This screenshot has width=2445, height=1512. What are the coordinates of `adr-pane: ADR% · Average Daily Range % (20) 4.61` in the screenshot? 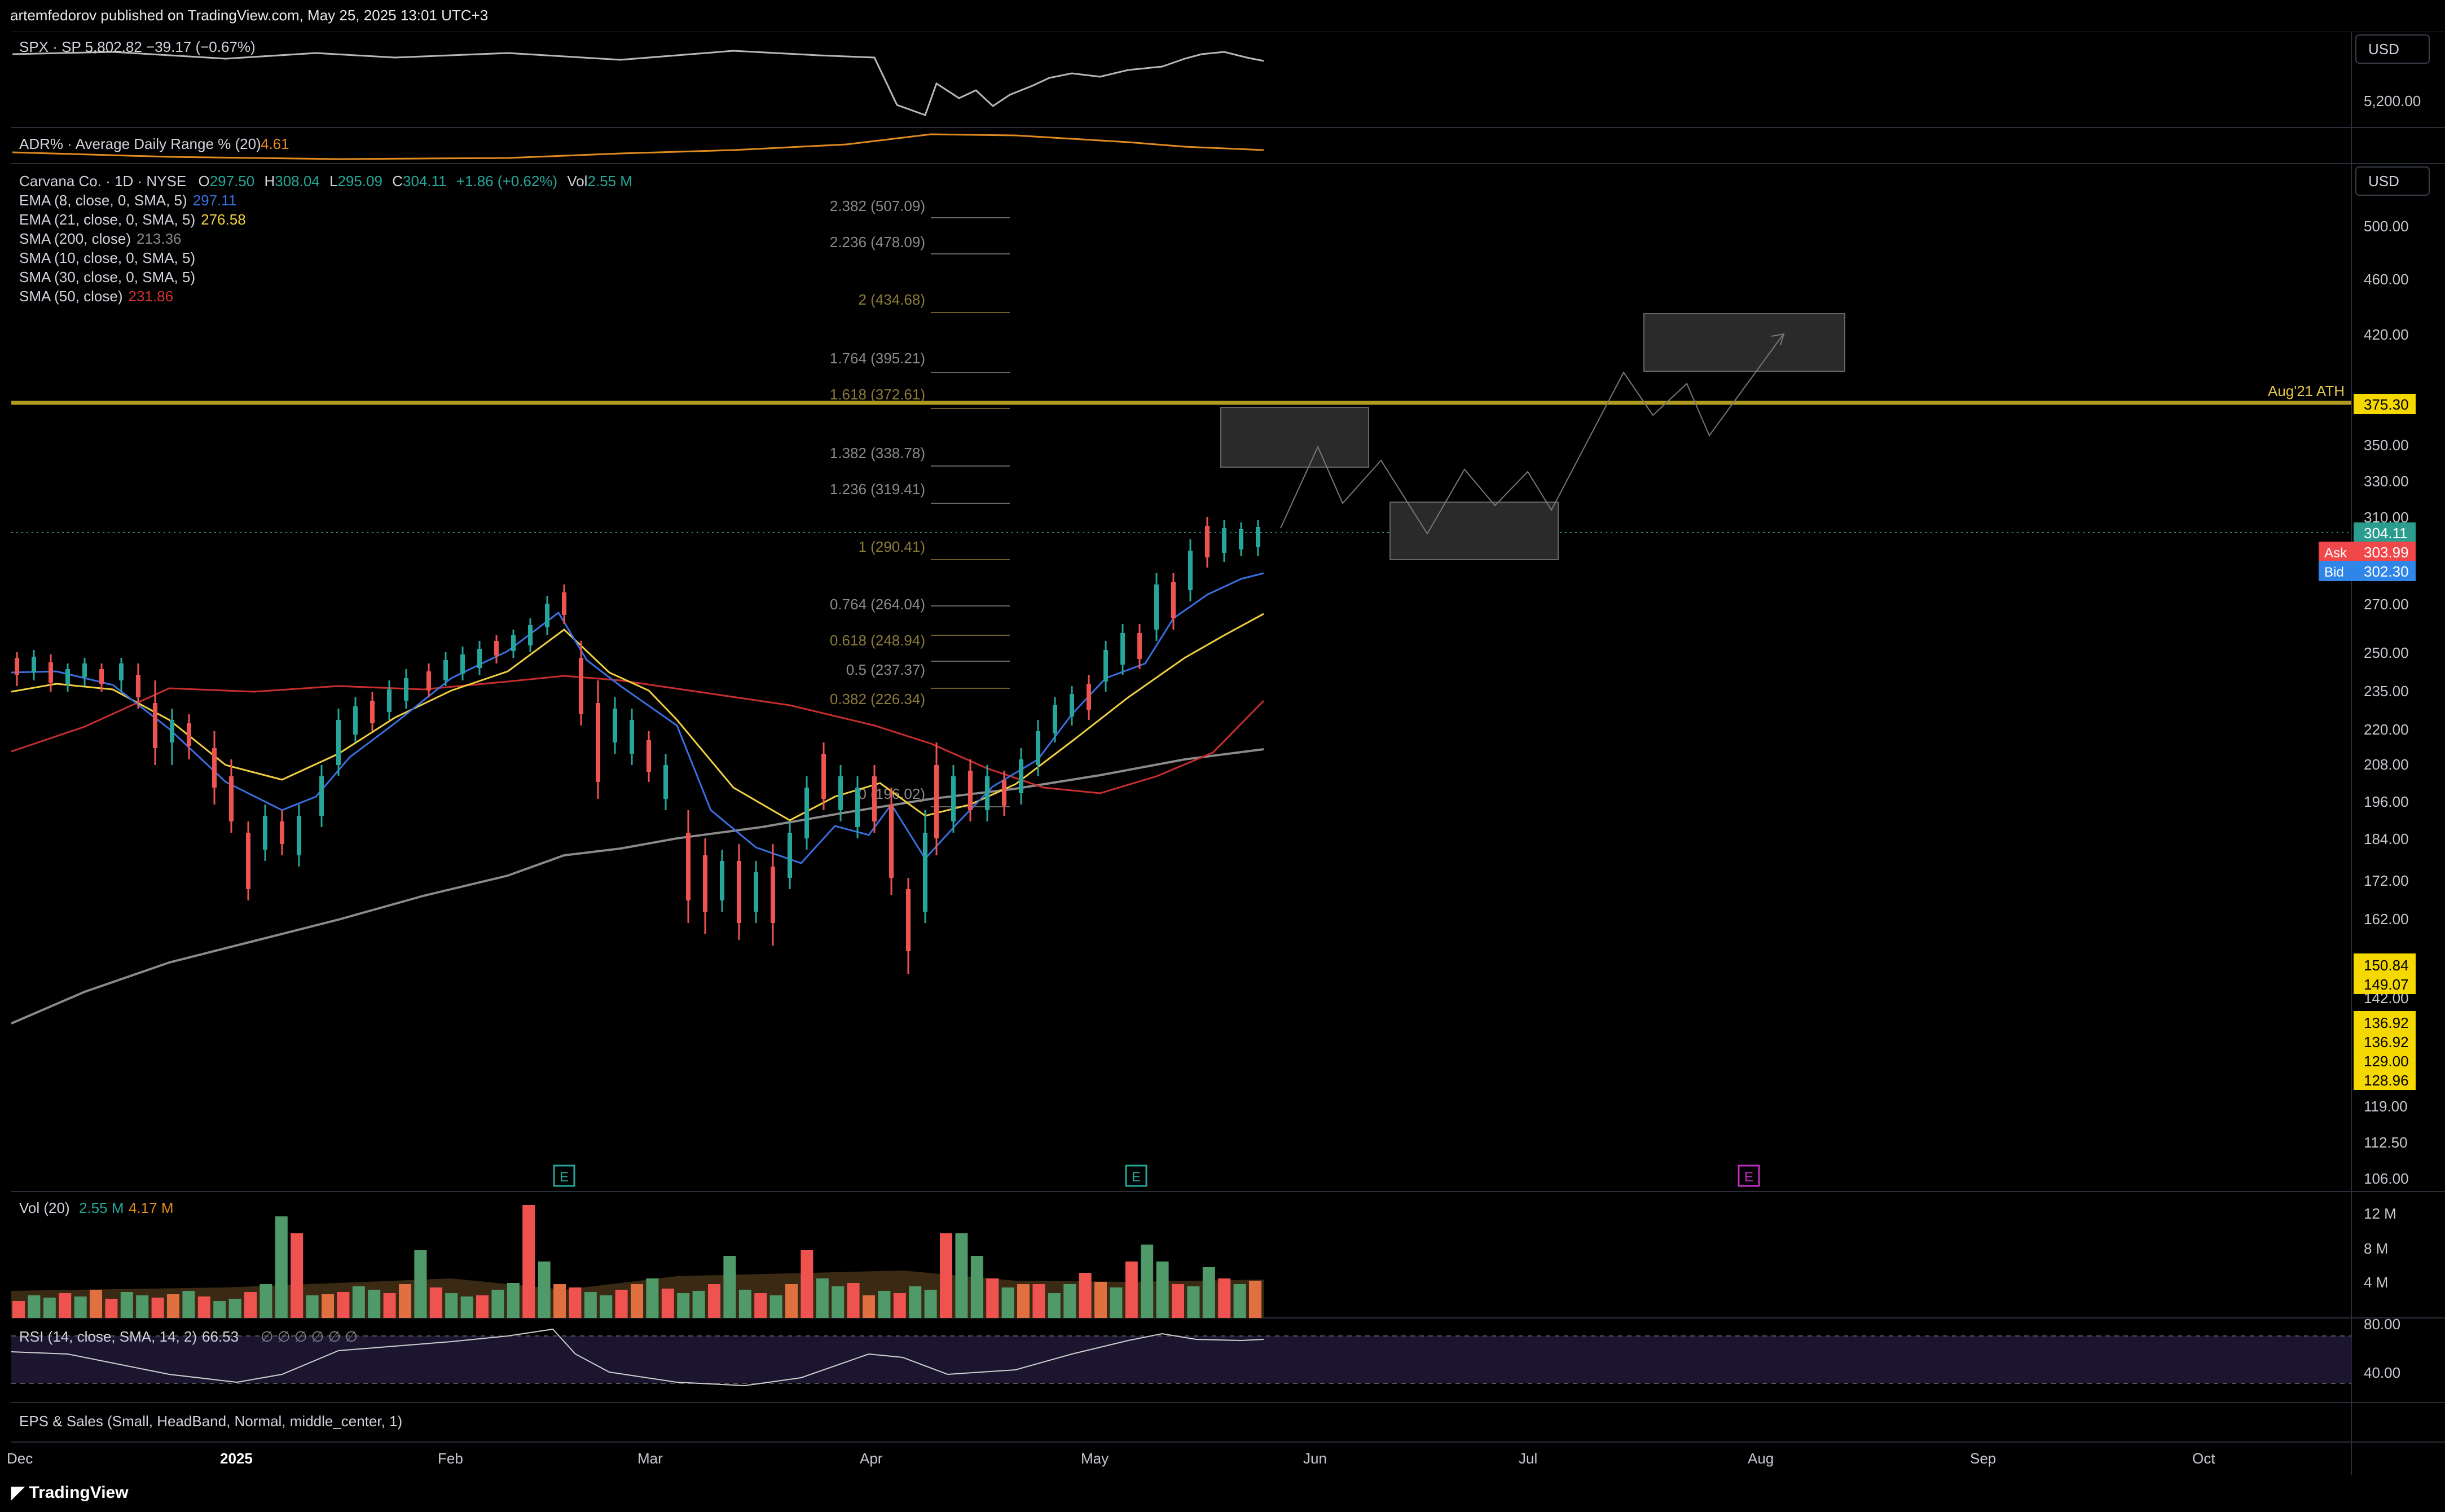 It's located at (638, 147).